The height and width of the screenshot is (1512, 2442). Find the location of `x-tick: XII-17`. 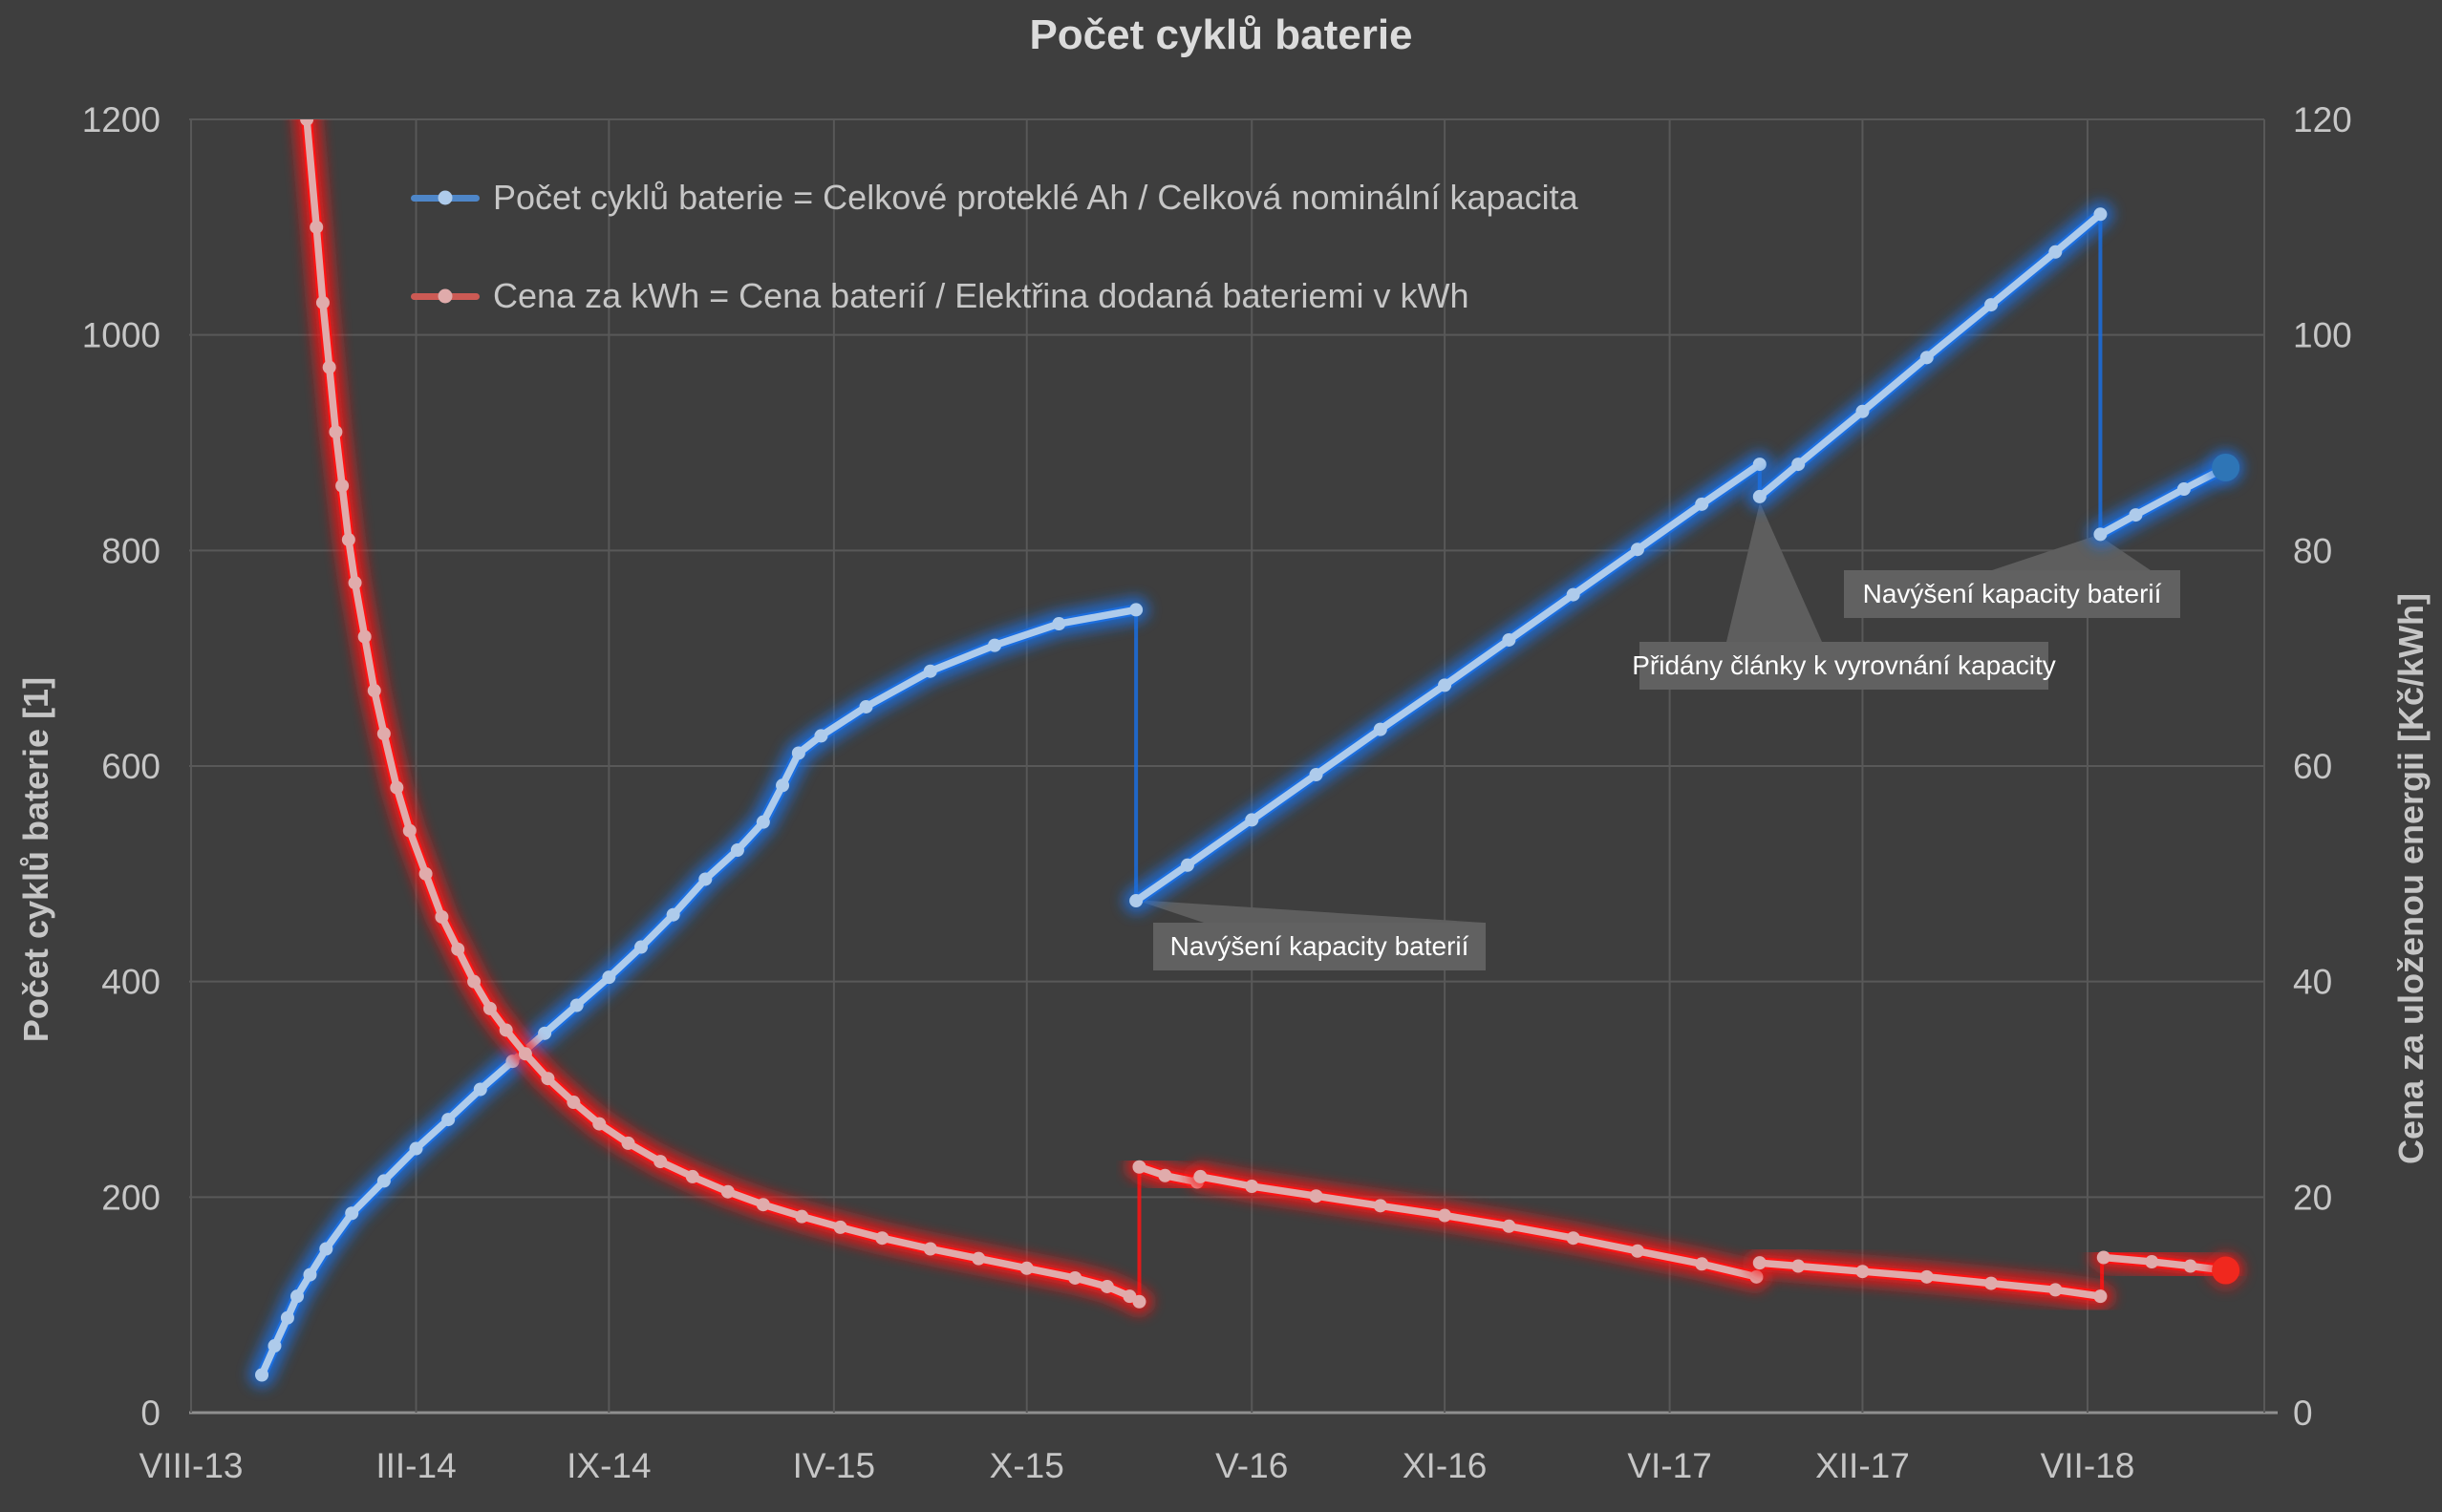

x-tick: XII-17 is located at coordinates (1863, 1465).